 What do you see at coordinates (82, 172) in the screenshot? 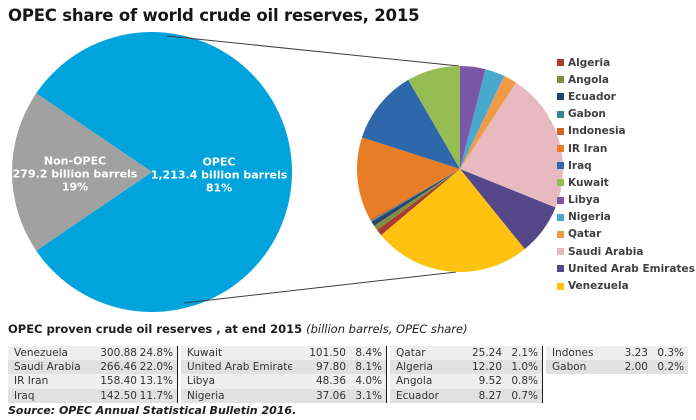
I see `pie-slice-non-opec` at bounding box center [82, 172].